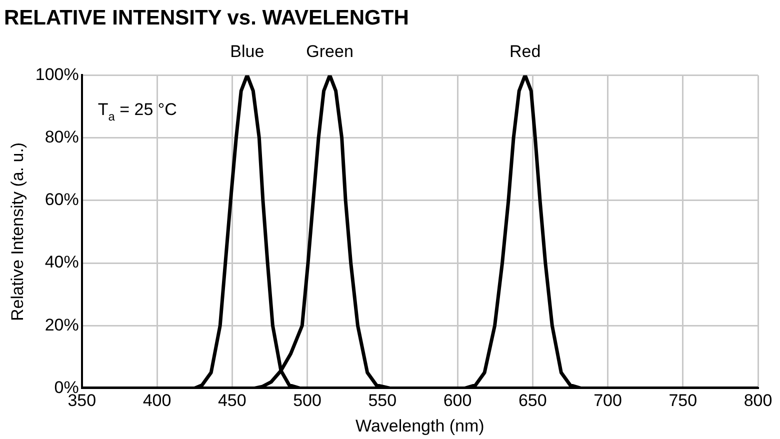  Describe the element at coordinates (525, 52) in the screenshot. I see `series-label: Red` at that location.